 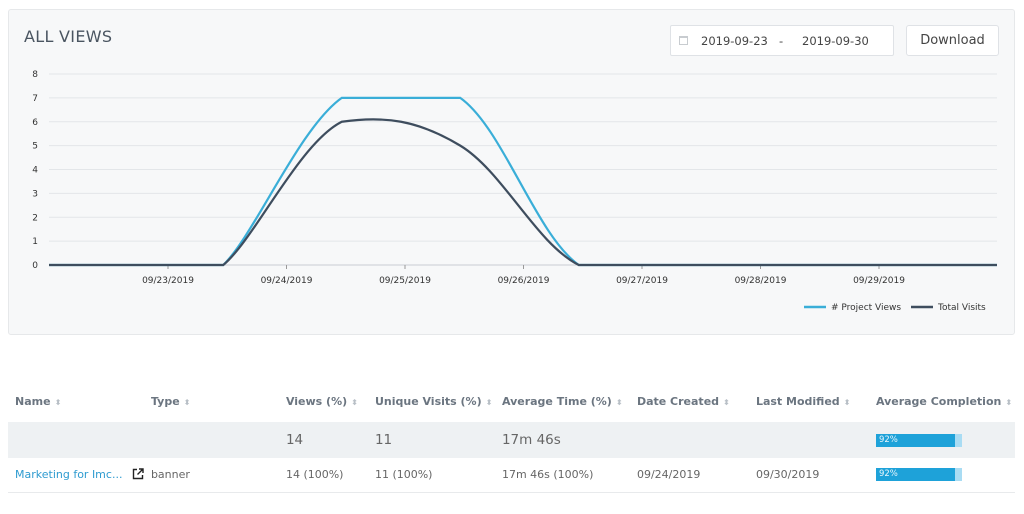 I want to click on x-tick-label: 09/29/2019, so click(x=879, y=281).